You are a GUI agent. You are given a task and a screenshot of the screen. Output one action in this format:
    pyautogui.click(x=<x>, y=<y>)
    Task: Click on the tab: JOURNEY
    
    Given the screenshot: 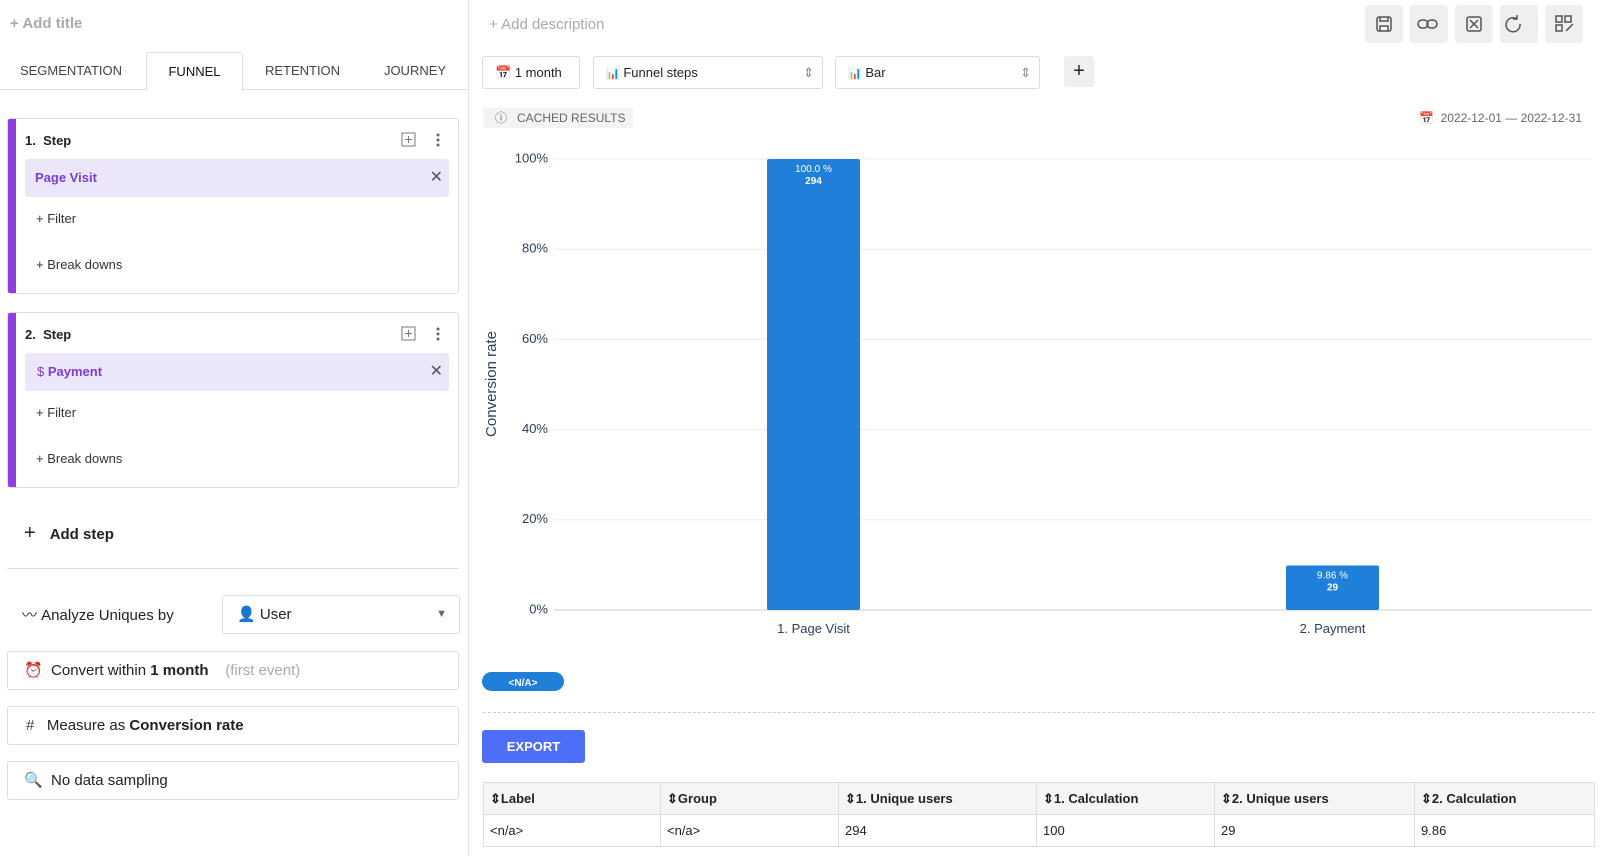 What is the action you would take?
    pyautogui.click(x=415, y=70)
    